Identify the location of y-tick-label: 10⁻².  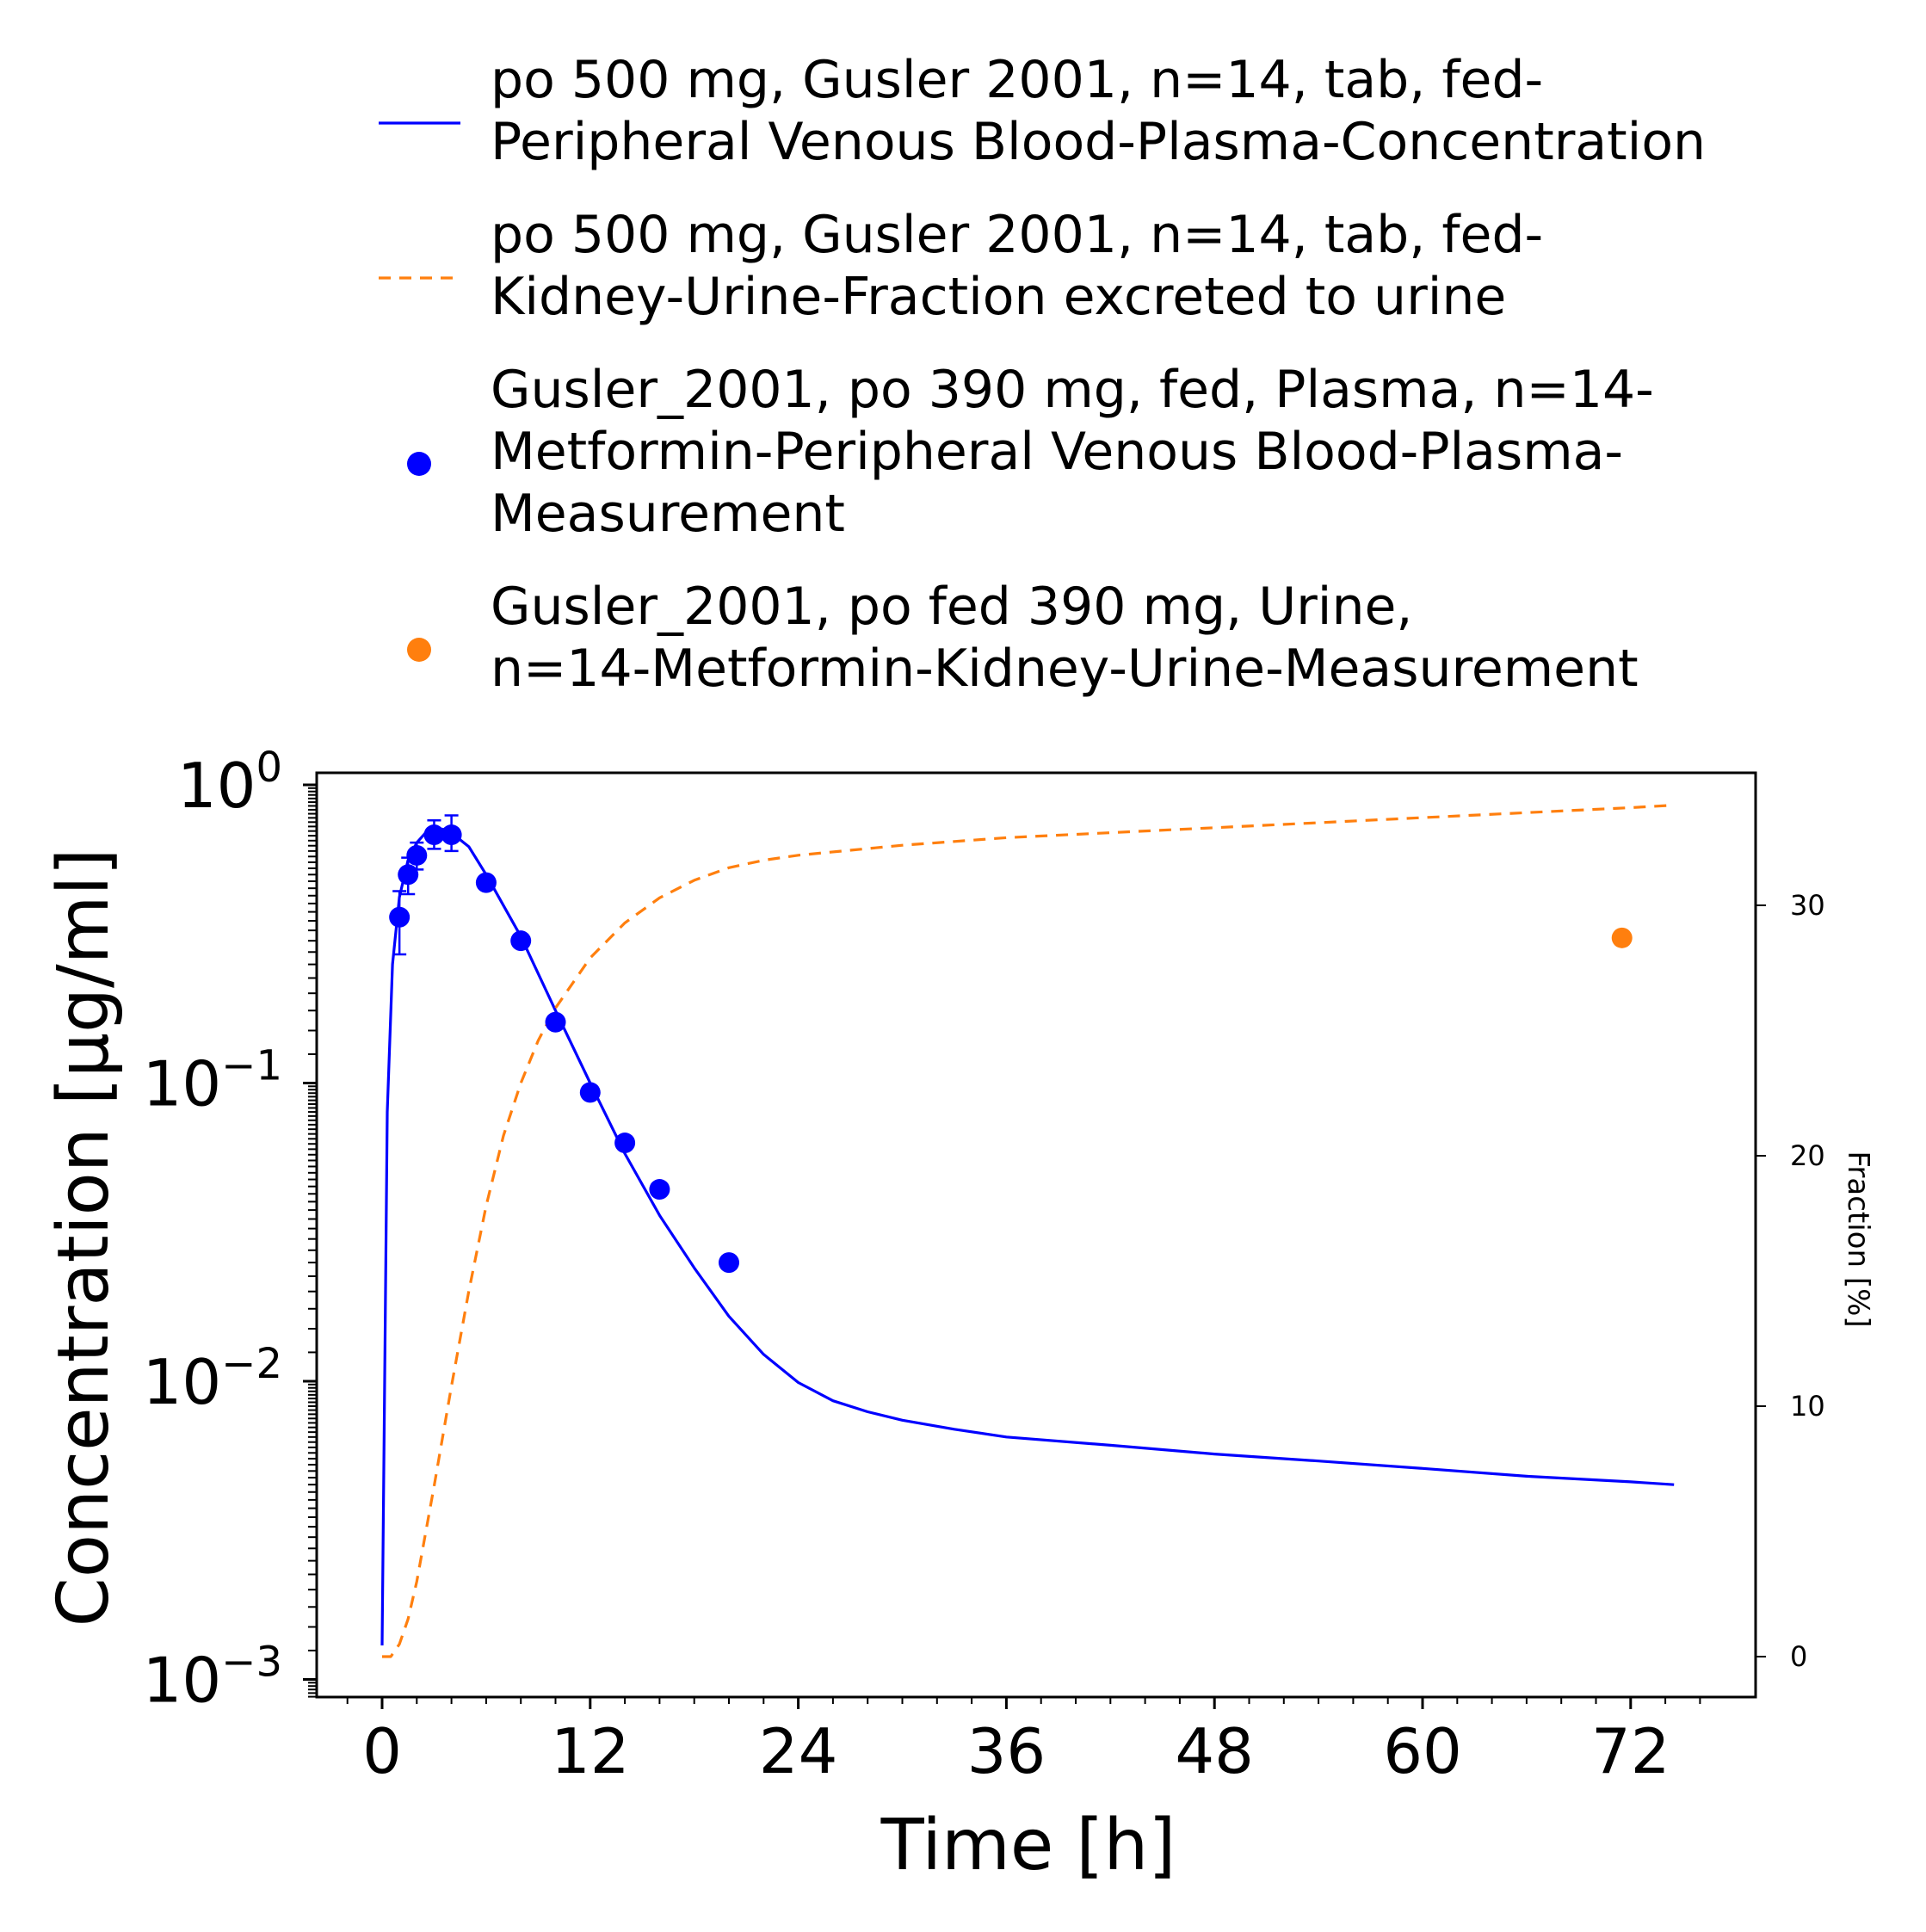
(213, 1379).